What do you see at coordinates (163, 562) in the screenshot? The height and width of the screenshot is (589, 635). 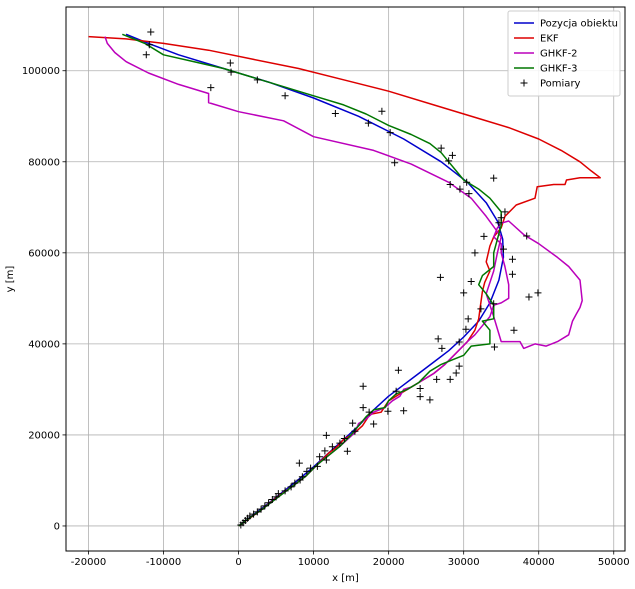 I see `x-tick-label: -10000` at bounding box center [163, 562].